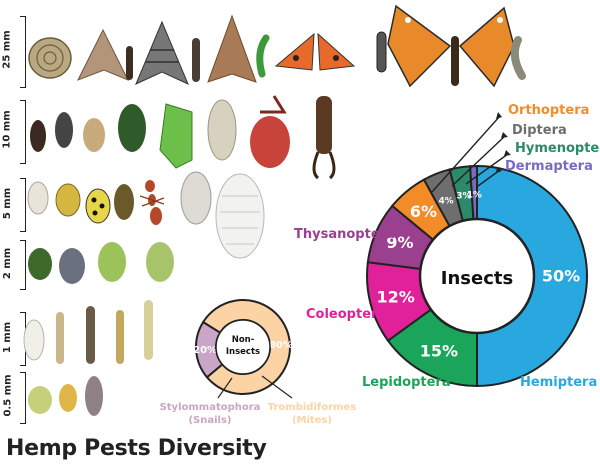 The width and height of the screenshot is (600, 471). What do you see at coordinates (270, 131) in the screenshot?
I see `weevil-icon` at bounding box center [270, 131].